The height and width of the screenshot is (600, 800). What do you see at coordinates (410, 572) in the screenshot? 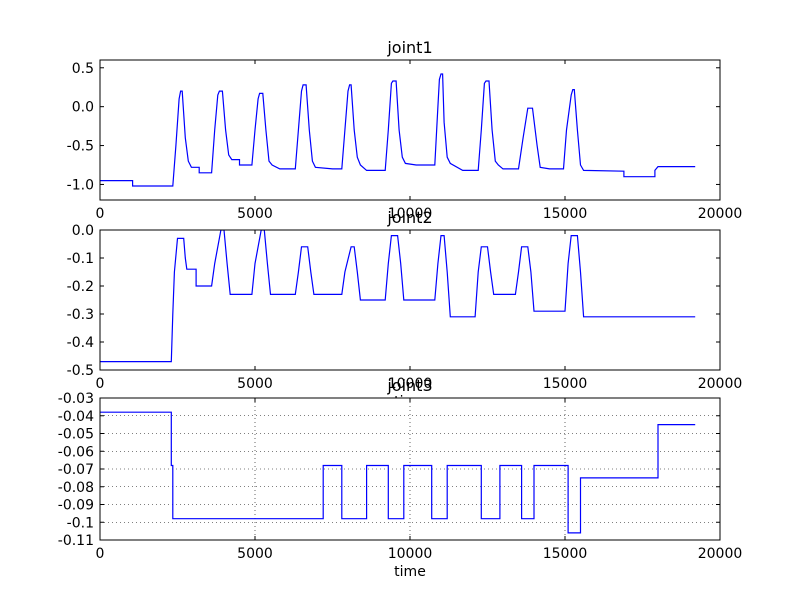
I see `x-axis-label: time` at bounding box center [410, 572].